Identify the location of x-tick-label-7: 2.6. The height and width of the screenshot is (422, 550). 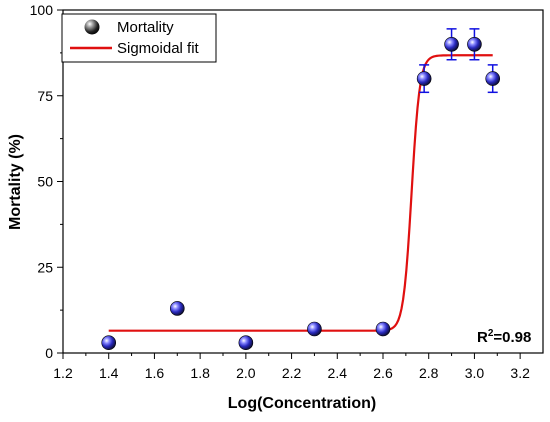
(383, 373).